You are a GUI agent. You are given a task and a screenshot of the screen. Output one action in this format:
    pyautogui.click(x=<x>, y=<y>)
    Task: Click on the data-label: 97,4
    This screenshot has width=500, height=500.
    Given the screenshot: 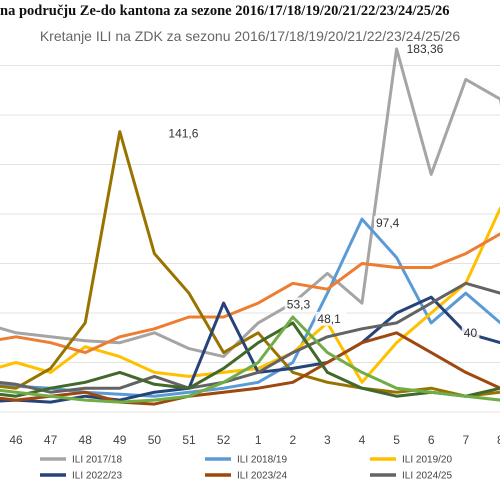 What is the action you would take?
    pyautogui.click(x=388, y=223)
    